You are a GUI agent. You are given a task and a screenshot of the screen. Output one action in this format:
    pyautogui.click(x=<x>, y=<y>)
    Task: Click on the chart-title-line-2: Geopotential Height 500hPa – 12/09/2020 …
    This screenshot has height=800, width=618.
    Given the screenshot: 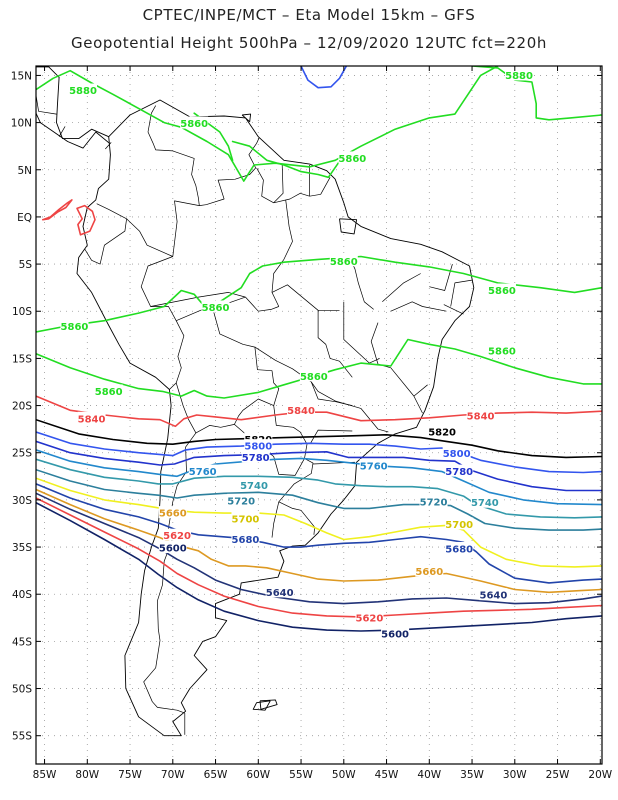 What is the action you would take?
    pyautogui.click(x=309, y=43)
    